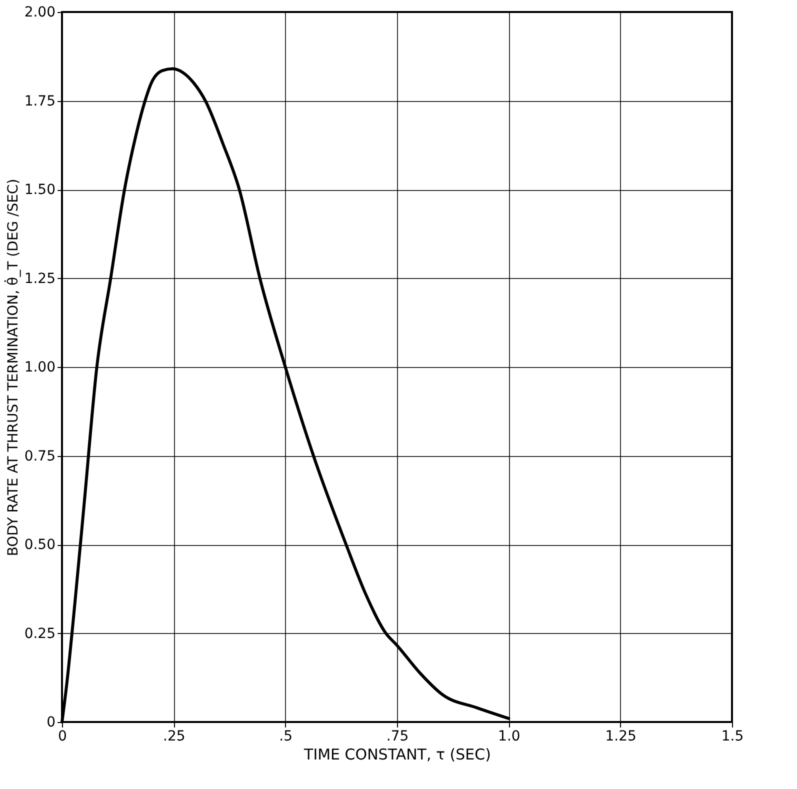 The image size is (797, 789). I want to click on x-tick-label: 0, so click(62, 736).